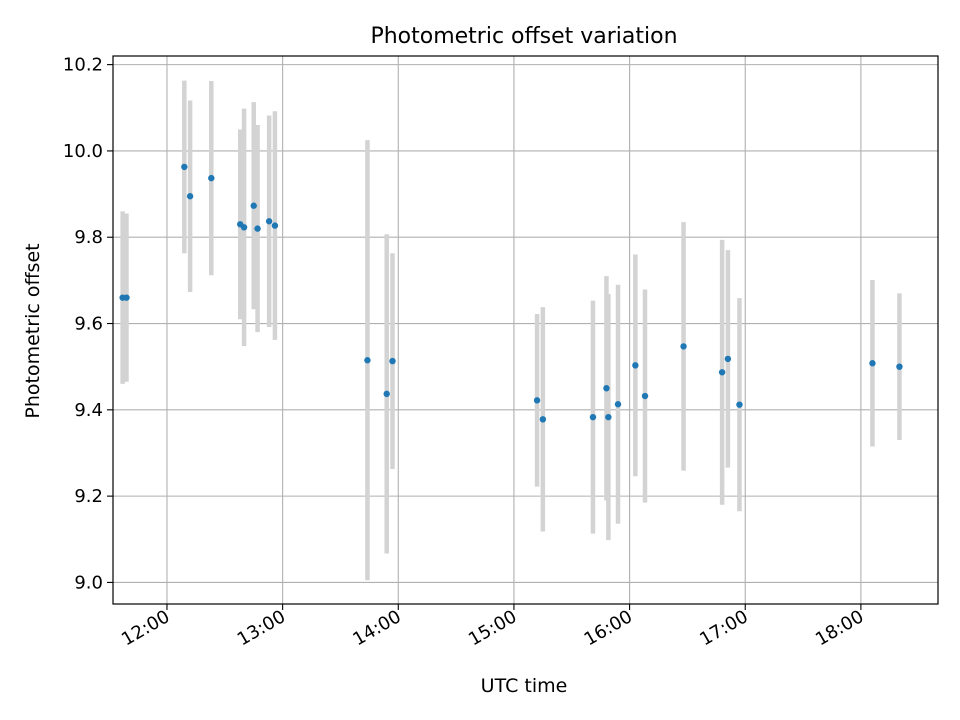  I want to click on x-tick-label: 12:00, so click(145, 628).